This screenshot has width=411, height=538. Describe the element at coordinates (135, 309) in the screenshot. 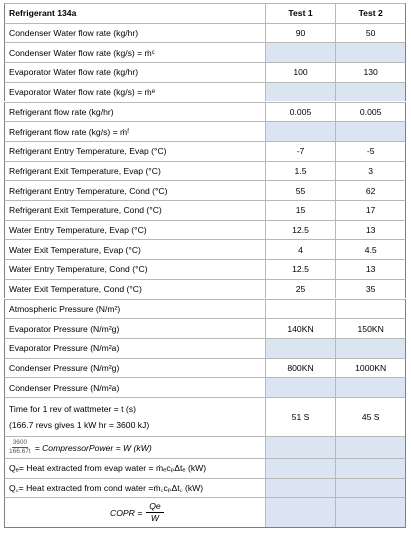

I see `row-label: Atmospheric Pressure (N/m²)` at that location.